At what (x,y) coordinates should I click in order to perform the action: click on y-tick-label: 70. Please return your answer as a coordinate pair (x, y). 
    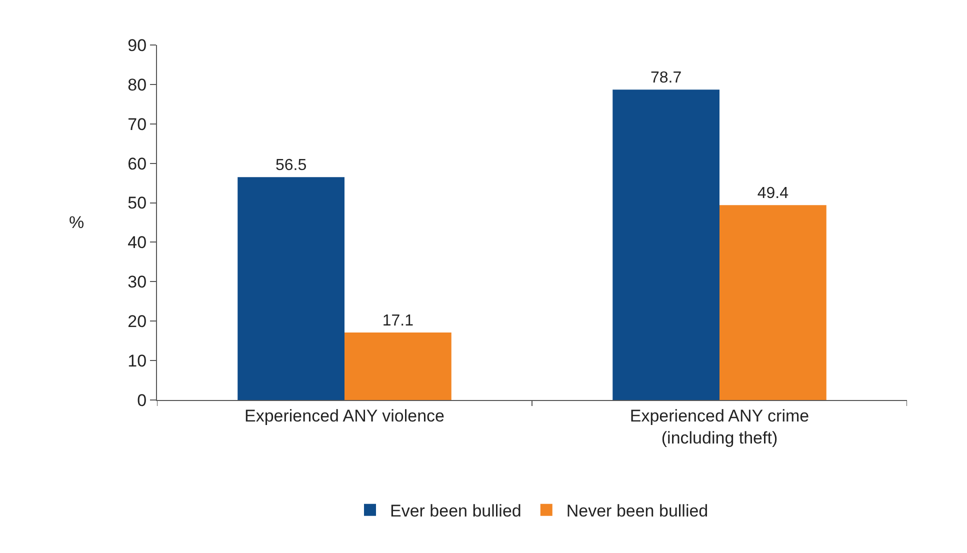
    Looking at the image, I should click on (137, 124).